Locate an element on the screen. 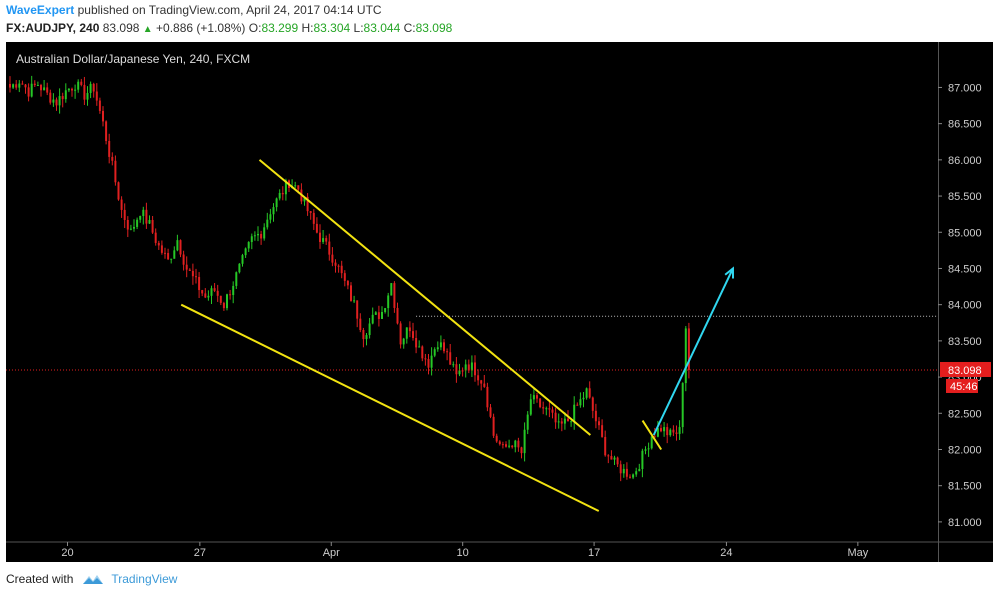 Image resolution: width=995 pixels, height=597 pixels. close-value: 83.098 is located at coordinates (434, 28).